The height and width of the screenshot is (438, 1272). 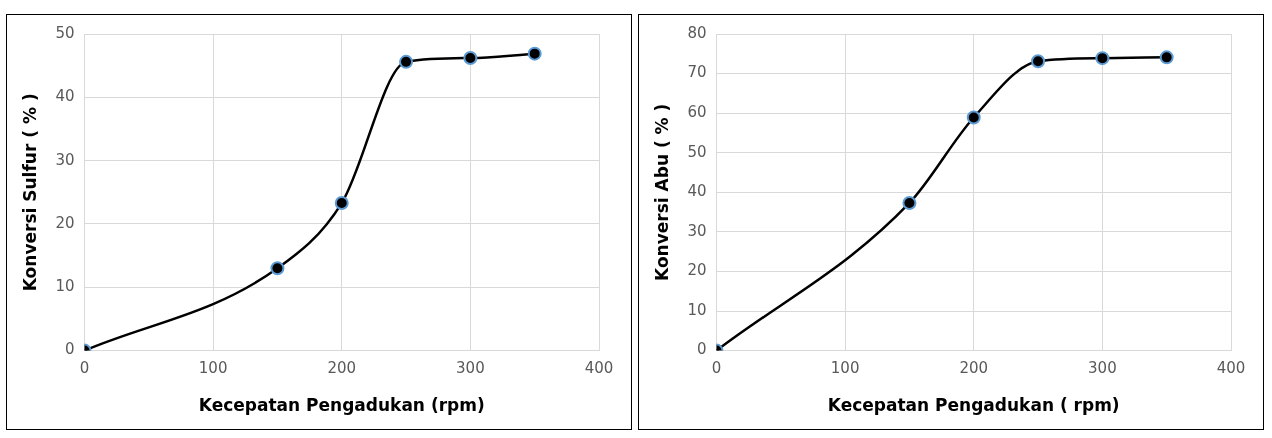 I want to click on y-tick-label: 60, so click(x=697, y=112).